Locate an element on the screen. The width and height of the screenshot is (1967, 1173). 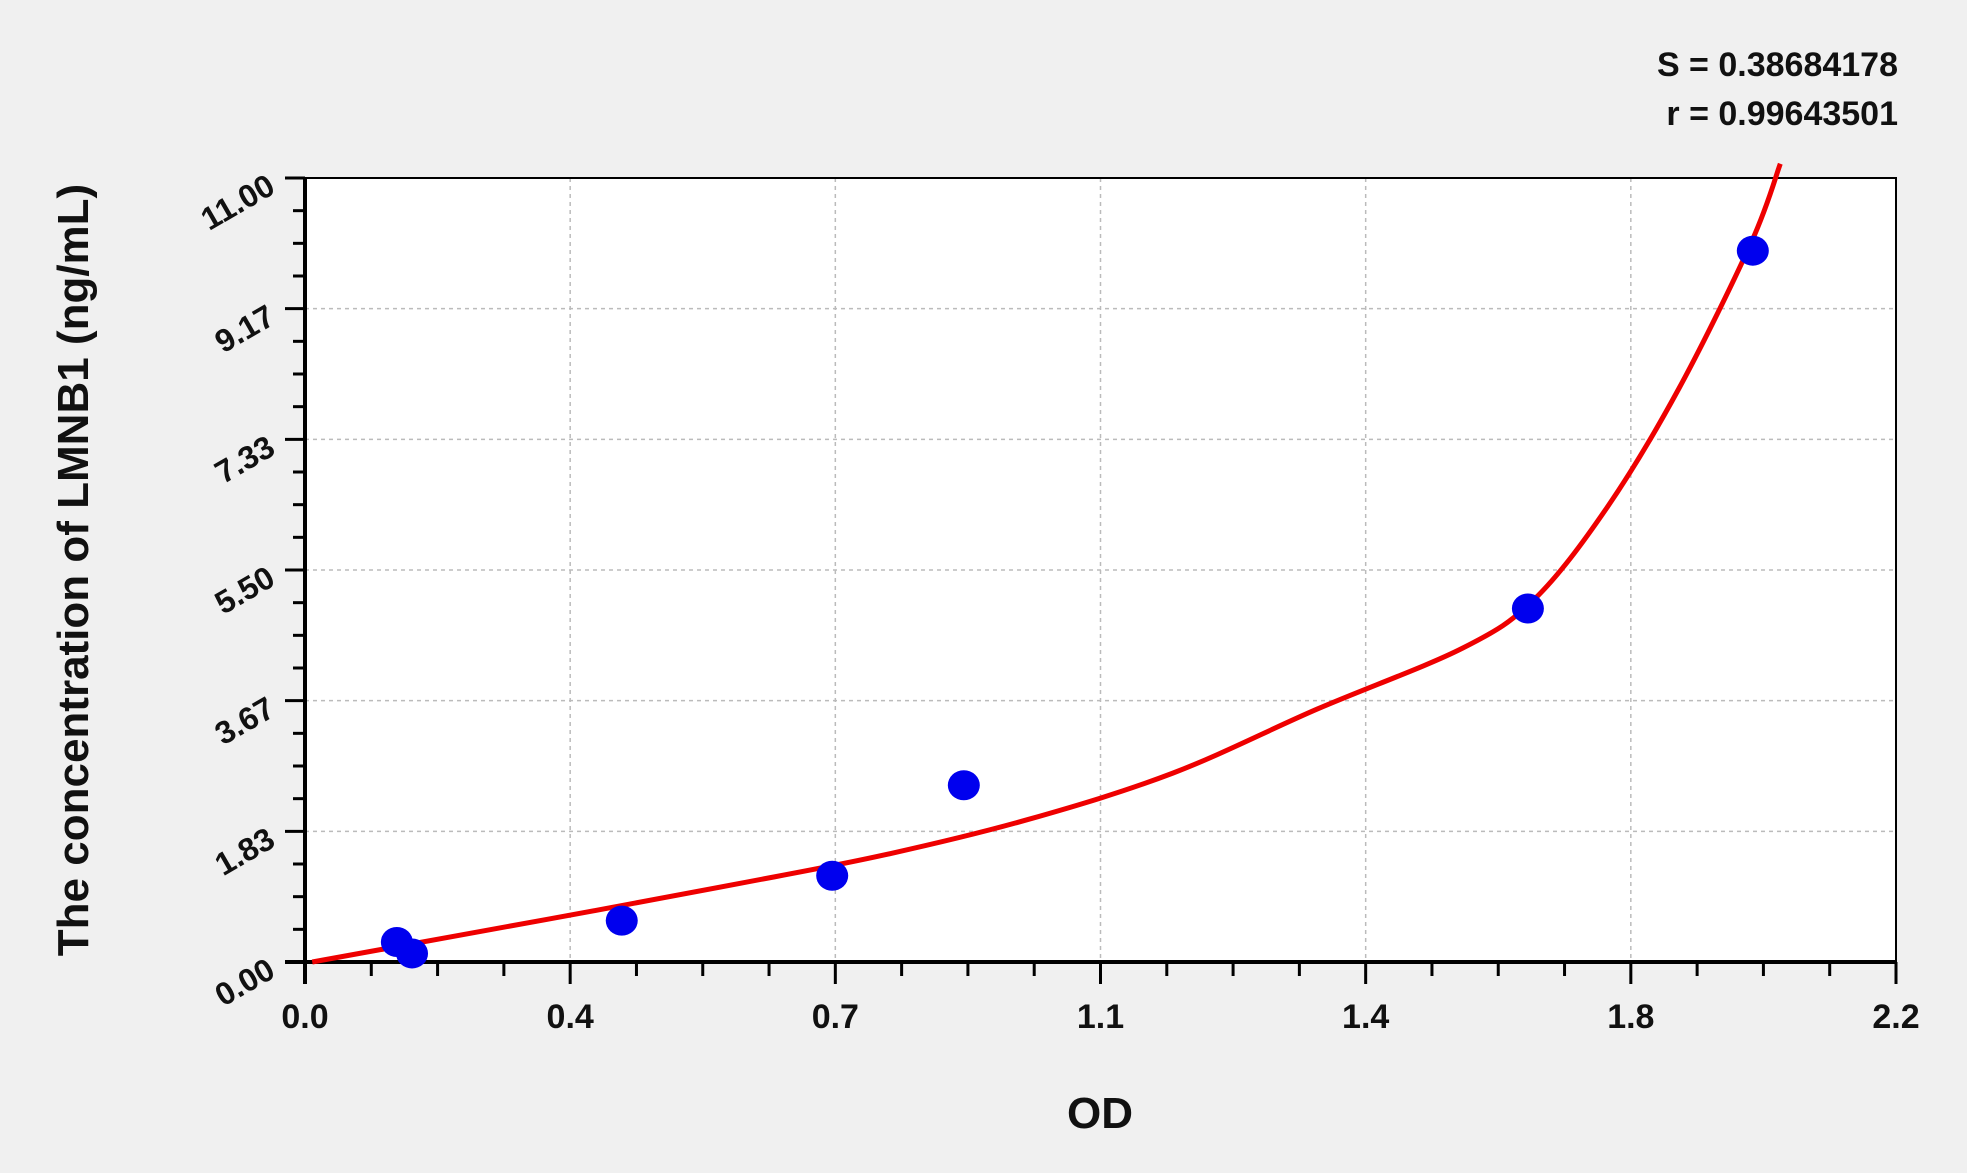
x-axis-label: OD is located at coordinates (1100, 1113).